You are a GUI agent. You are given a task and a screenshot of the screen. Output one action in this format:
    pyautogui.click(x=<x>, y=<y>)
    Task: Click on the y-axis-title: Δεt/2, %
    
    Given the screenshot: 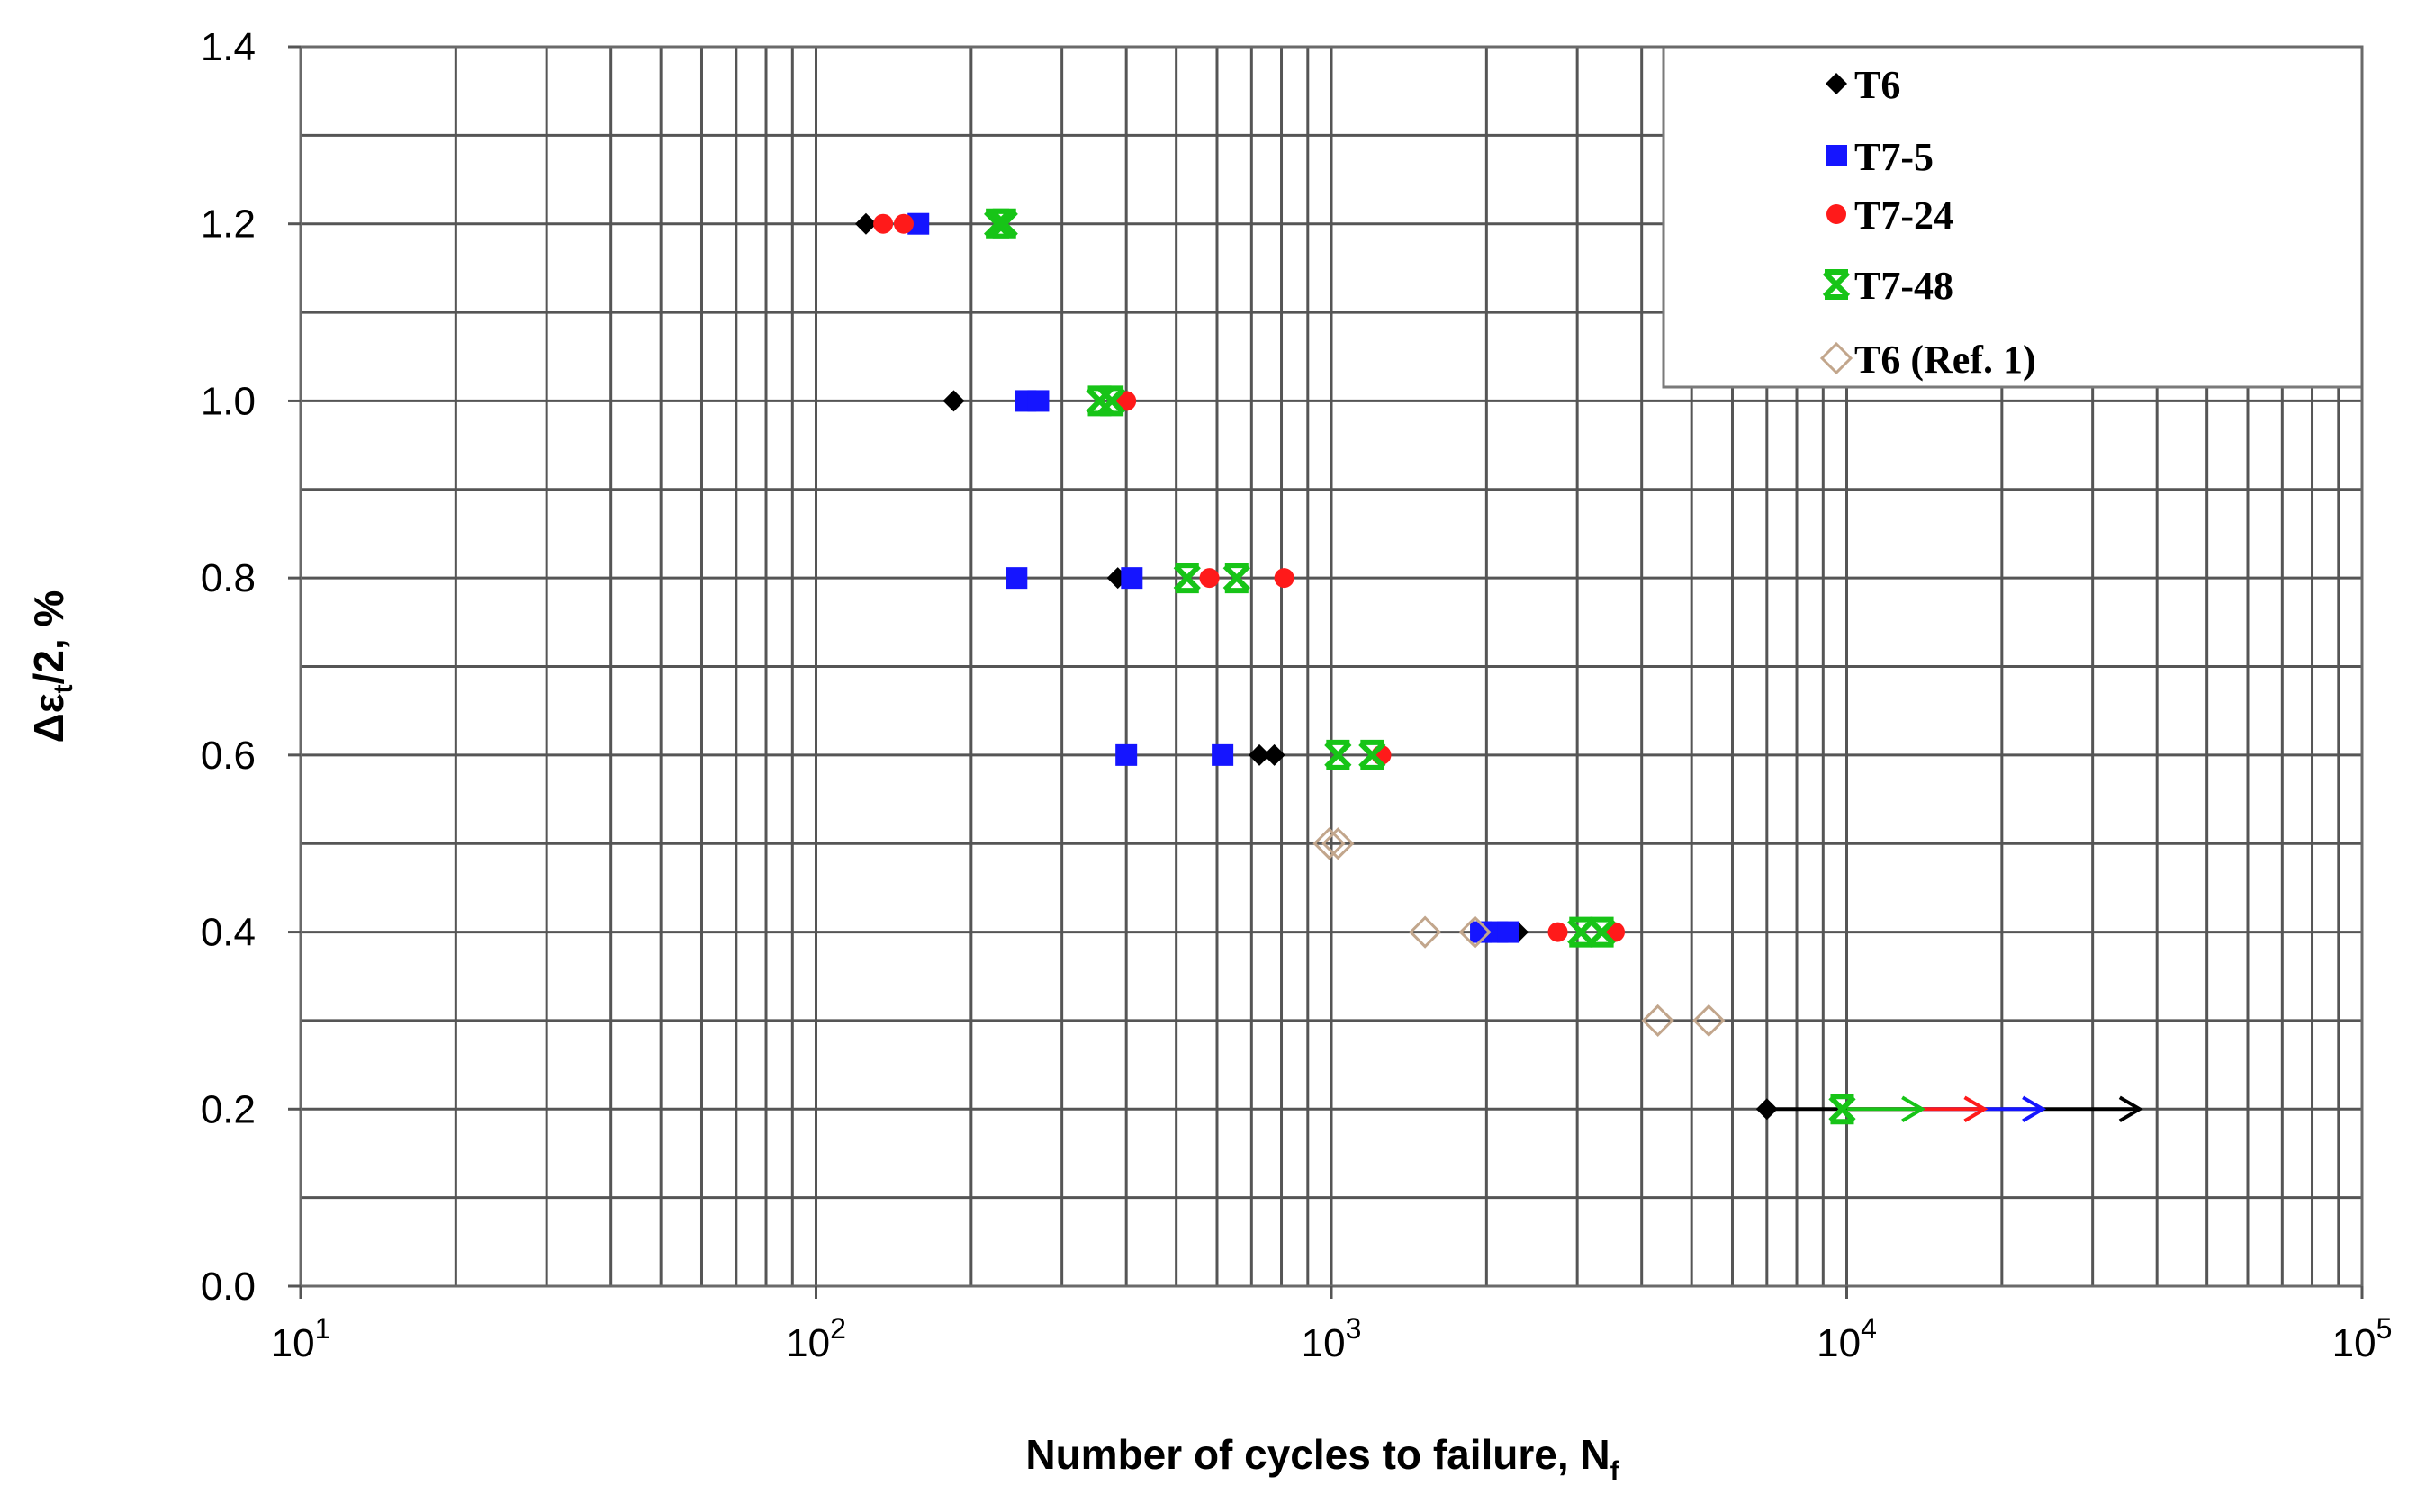 What is the action you would take?
    pyautogui.click(x=52, y=666)
    